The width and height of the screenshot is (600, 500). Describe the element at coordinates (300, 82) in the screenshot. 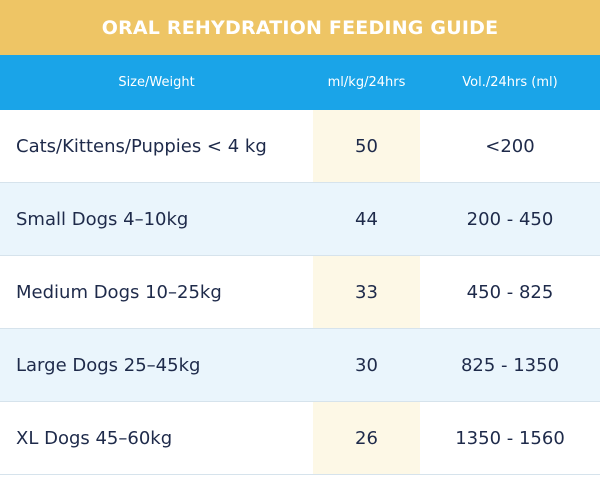

I see `header-row: Size/Weight ml/kg/24hrs Vol./24hrs (ml)` at that location.